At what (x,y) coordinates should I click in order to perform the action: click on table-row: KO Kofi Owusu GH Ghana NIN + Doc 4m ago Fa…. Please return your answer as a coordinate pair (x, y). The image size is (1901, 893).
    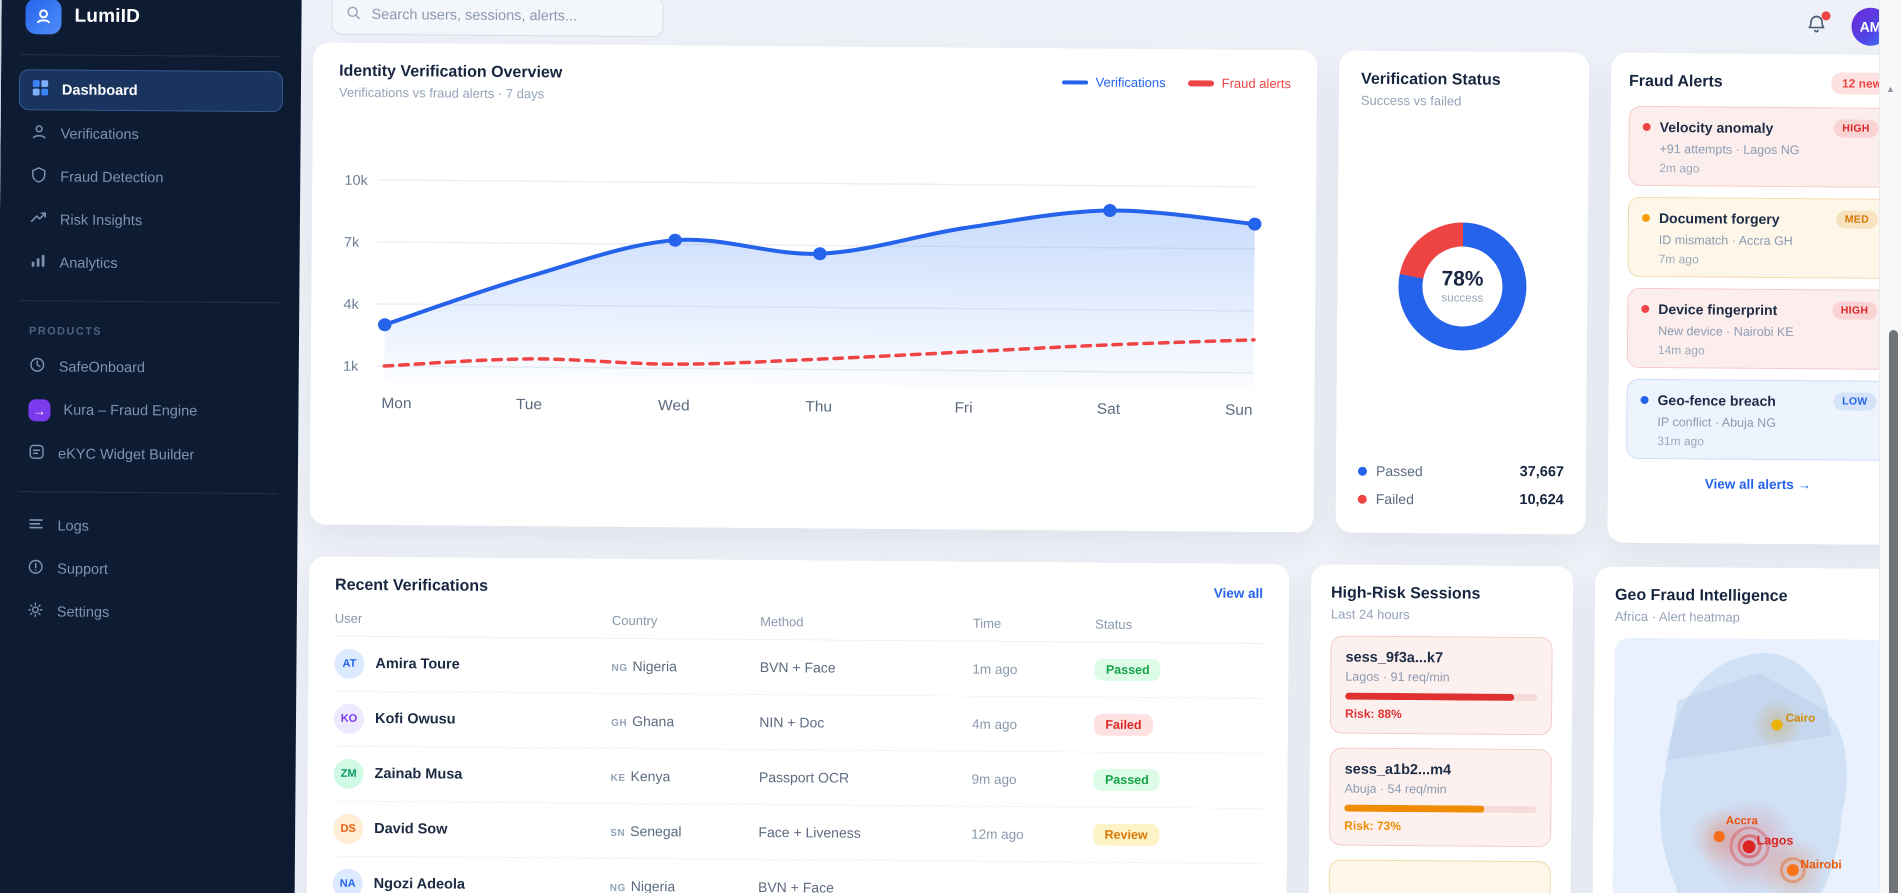
    Looking at the image, I should click on (798, 722).